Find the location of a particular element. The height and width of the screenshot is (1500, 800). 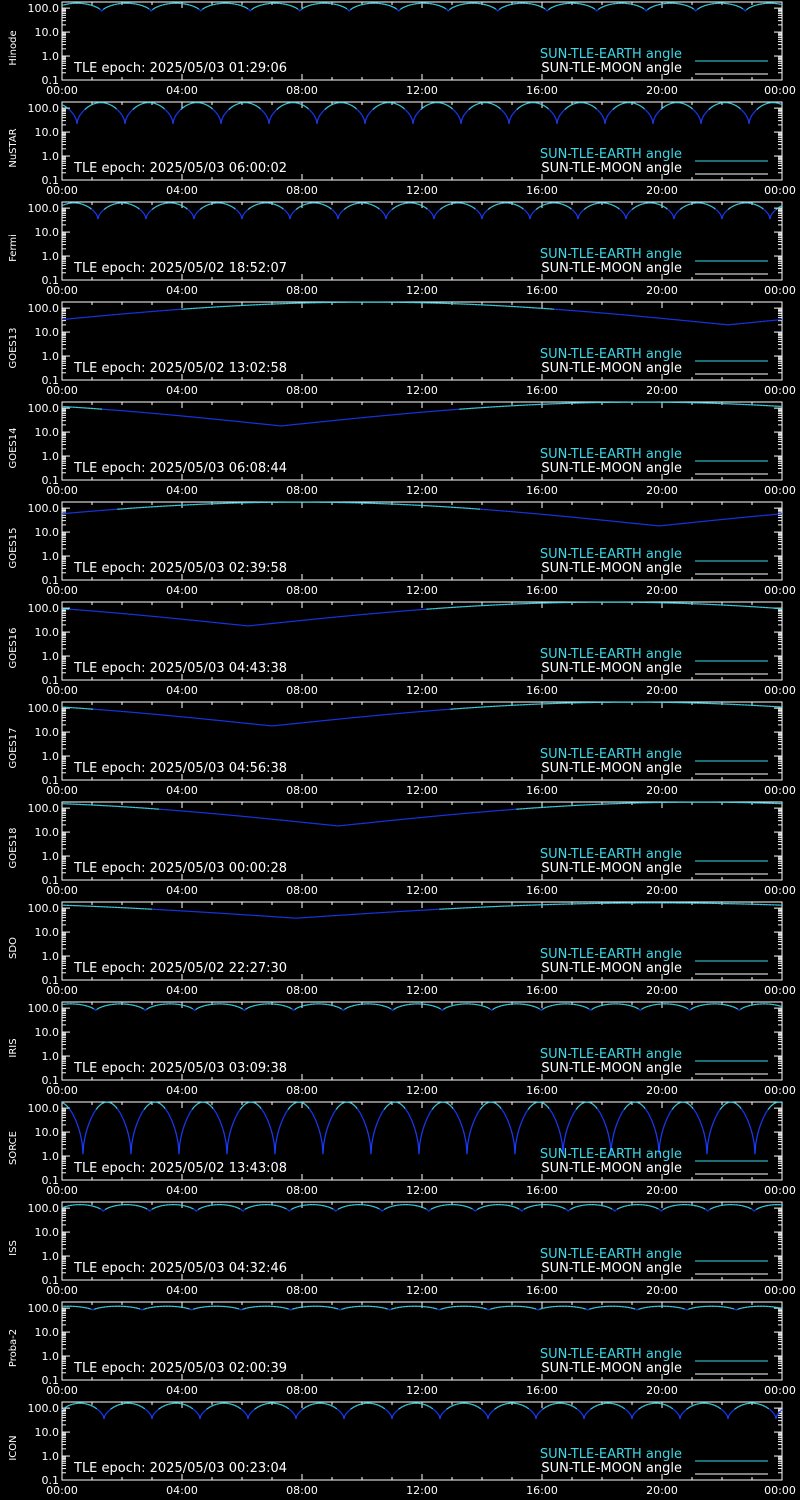

tle-epoch: TLE epoch: 2025/05/03 02:00:39 is located at coordinates (181, 1368).